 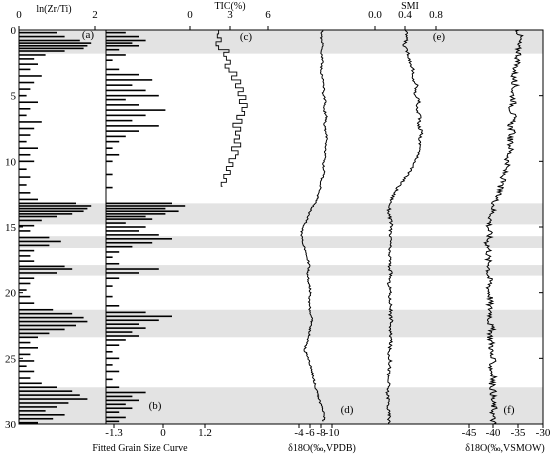 I want to click on depth-tick-label: 30, so click(x=11, y=425).